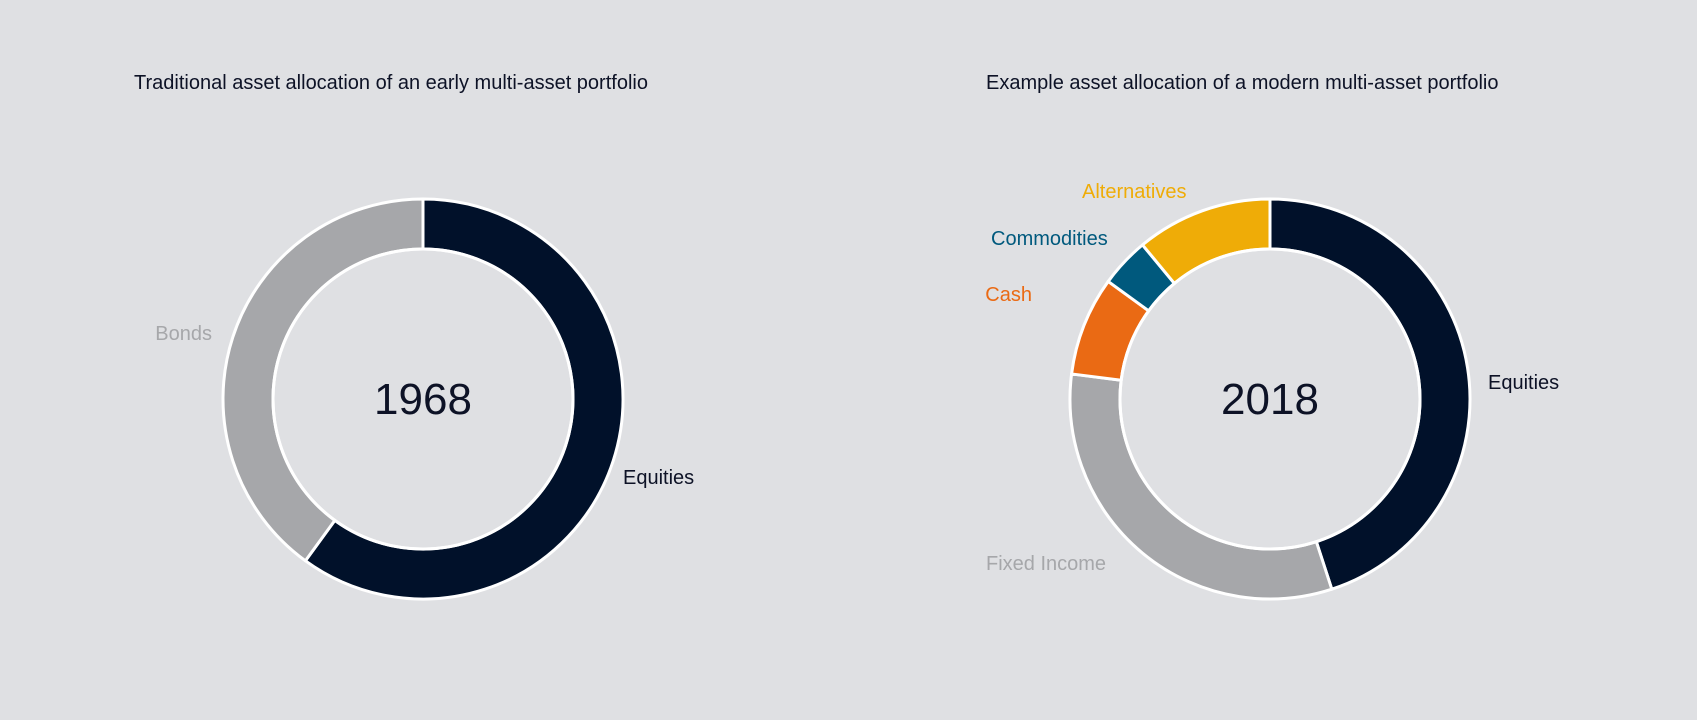 The height and width of the screenshot is (720, 1697). I want to click on center-year-label: 1968, so click(423, 399).